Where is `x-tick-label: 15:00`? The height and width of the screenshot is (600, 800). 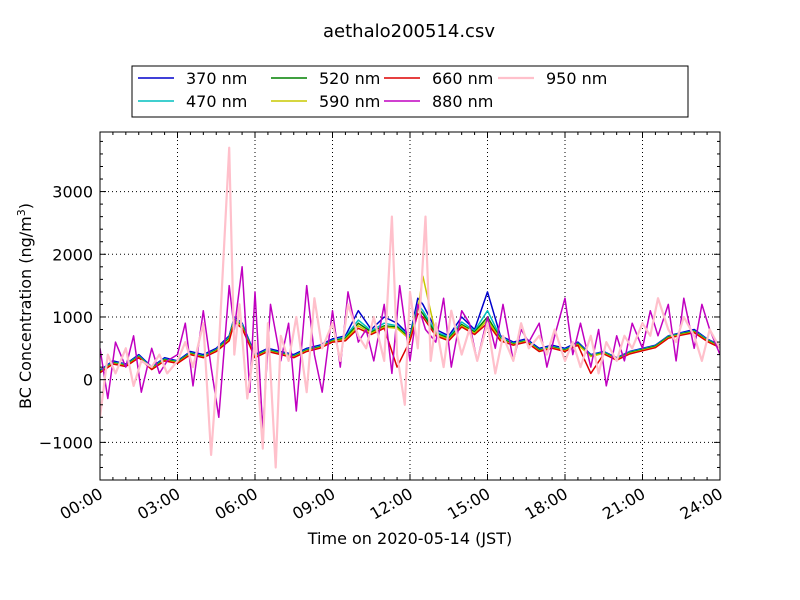 x-tick-label: 15:00 is located at coordinates (468, 504).